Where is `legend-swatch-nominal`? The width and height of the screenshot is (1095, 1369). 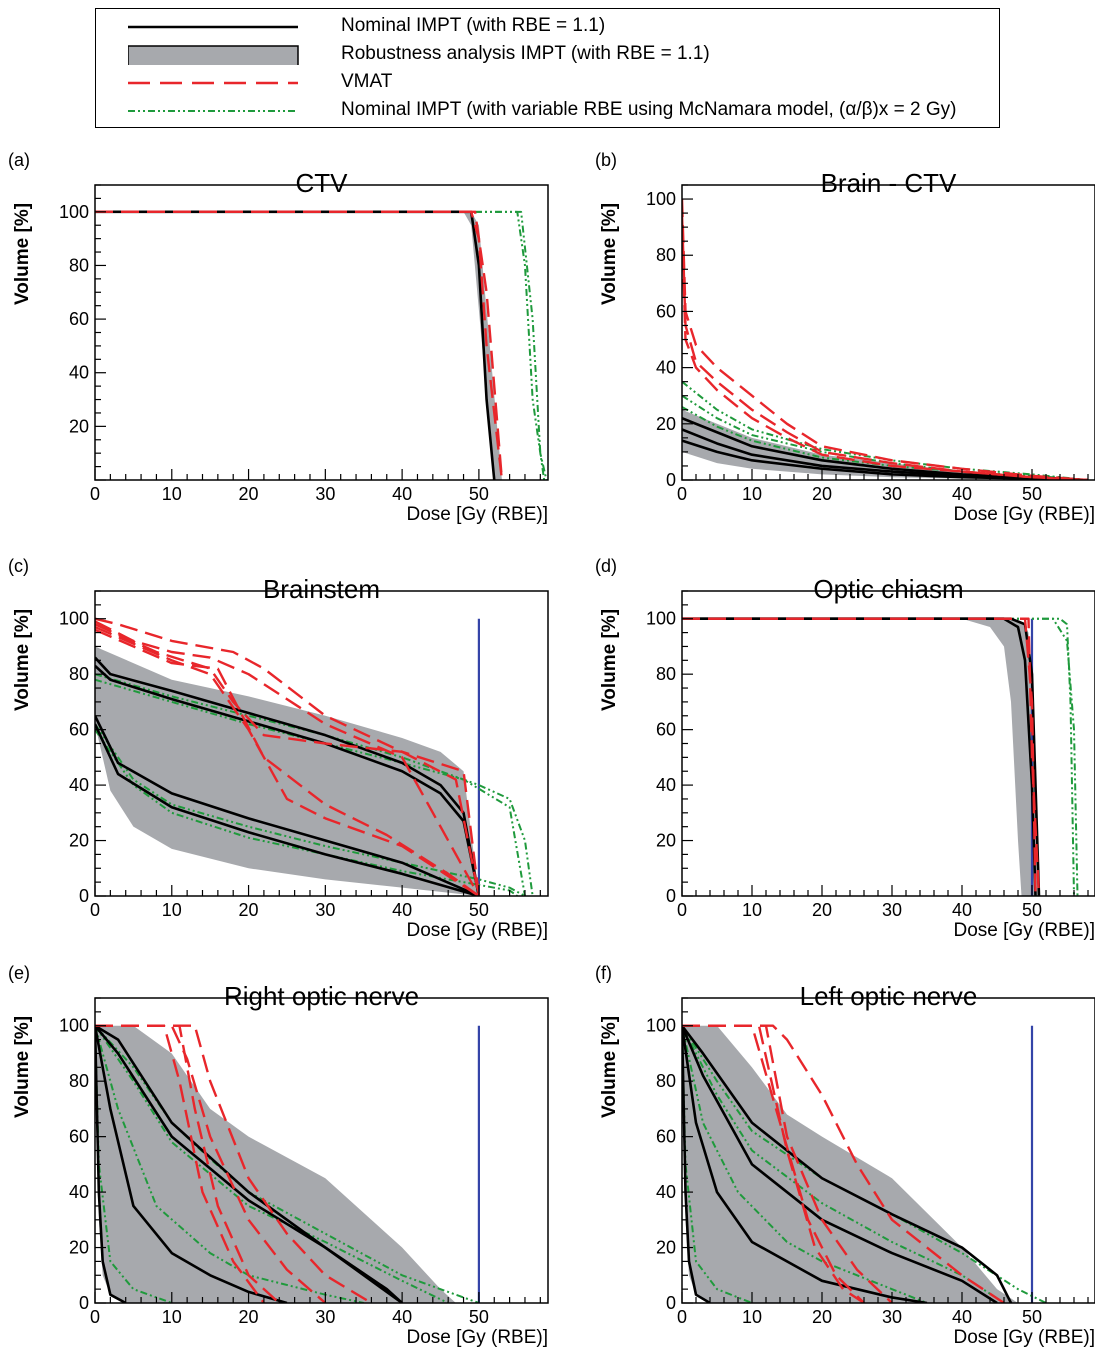
legend-swatch-nominal is located at coordinates (213, 27).